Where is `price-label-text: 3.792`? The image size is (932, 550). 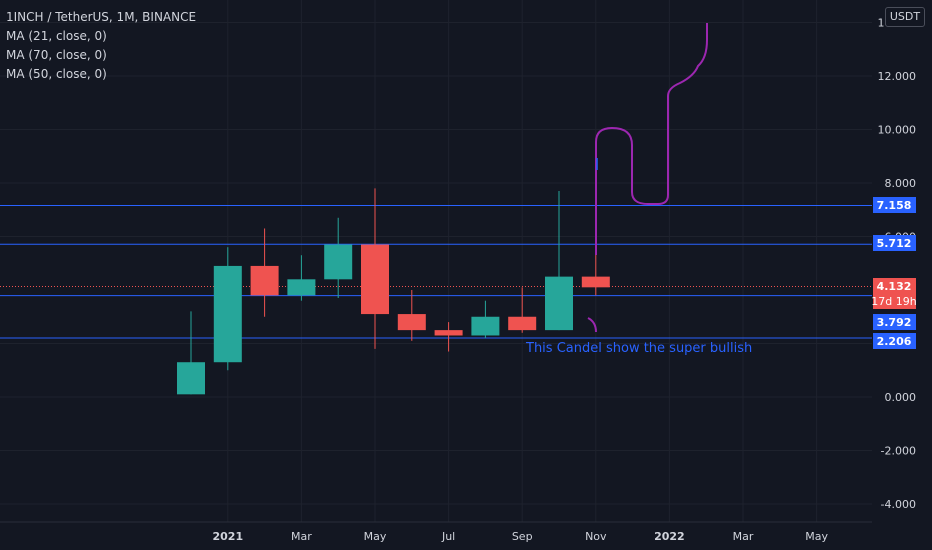 price-label-text: 3.792 is located at coordinates (894, 322).